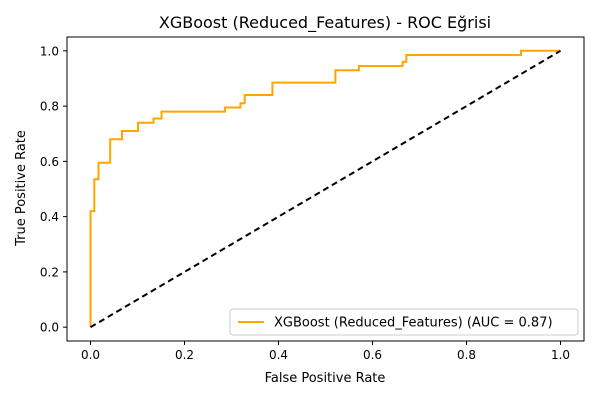  Describe the element at coordinates (372, 355) in the screenshot. I see `x-tick-label: 0.6` at that location.